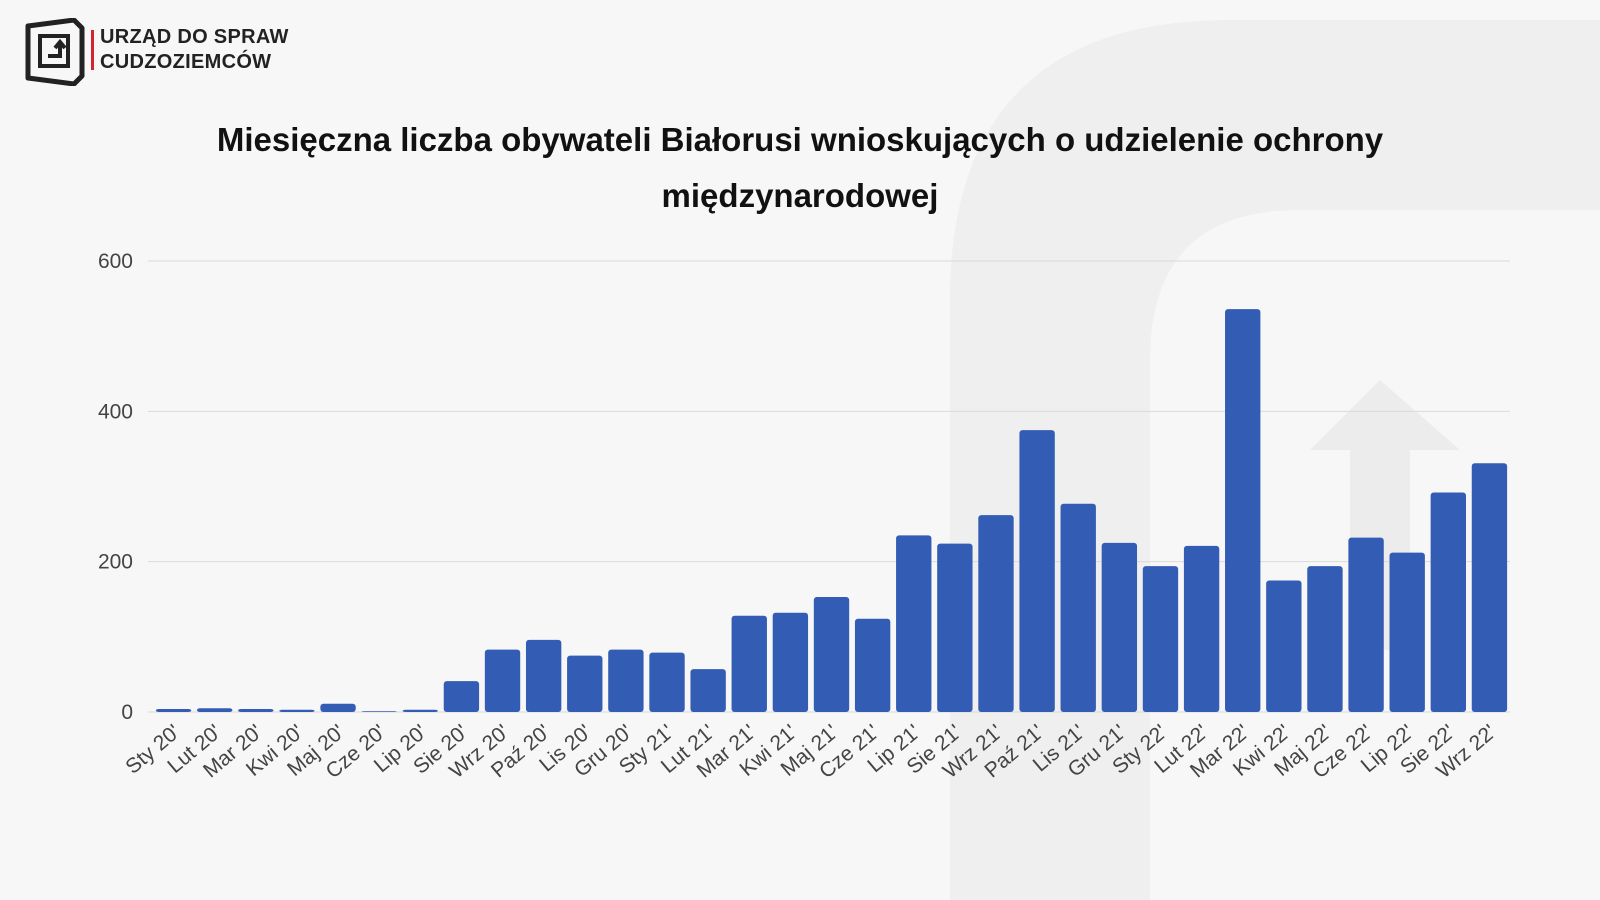 Image resolution: width=1600 pixels, height=900 pixels. What do you see at coordinates (115, 411) in the screenshot?
I see `y-tick-label: 400` at bounding box center [115, 411].